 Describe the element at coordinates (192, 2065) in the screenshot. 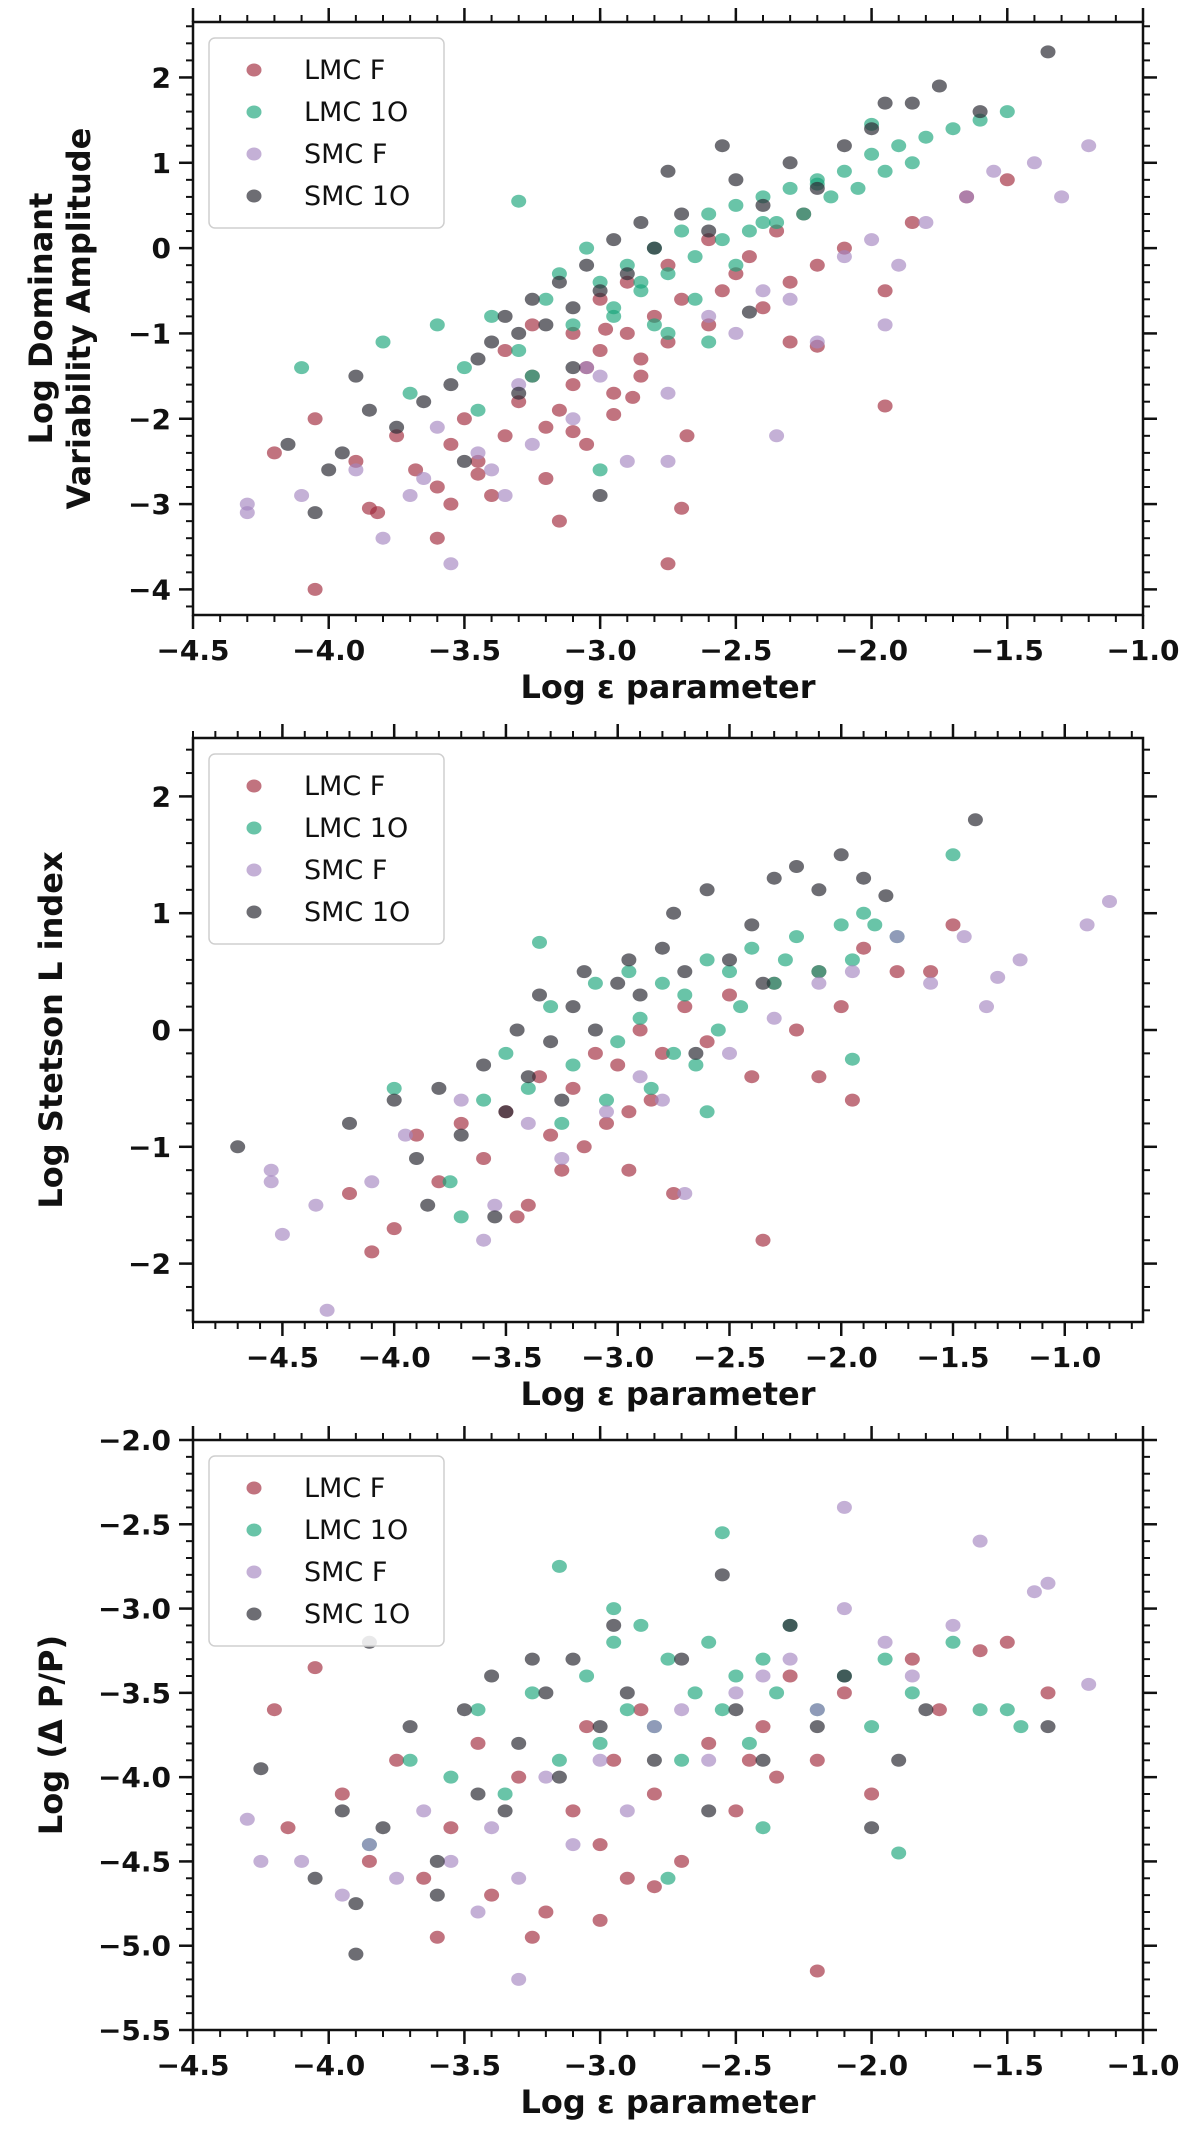

I see `panel-3-xtick-label: −4.5` at that location.